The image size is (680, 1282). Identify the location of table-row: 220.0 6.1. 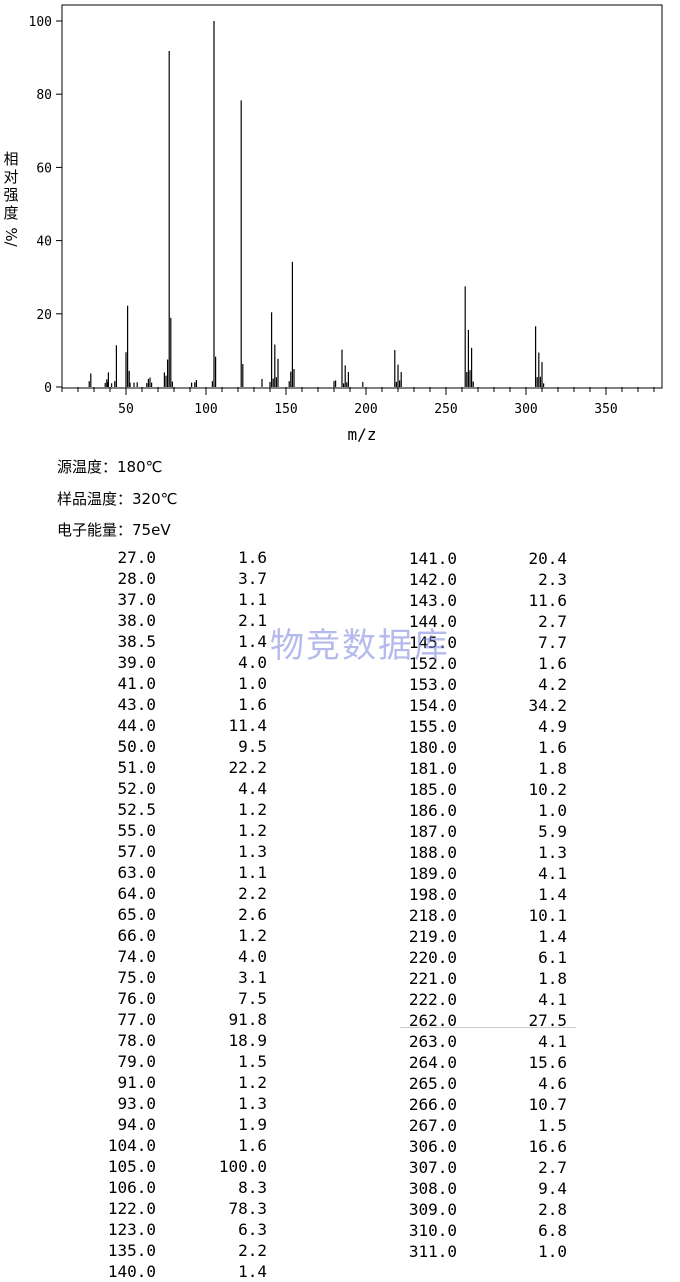
(300, 957).